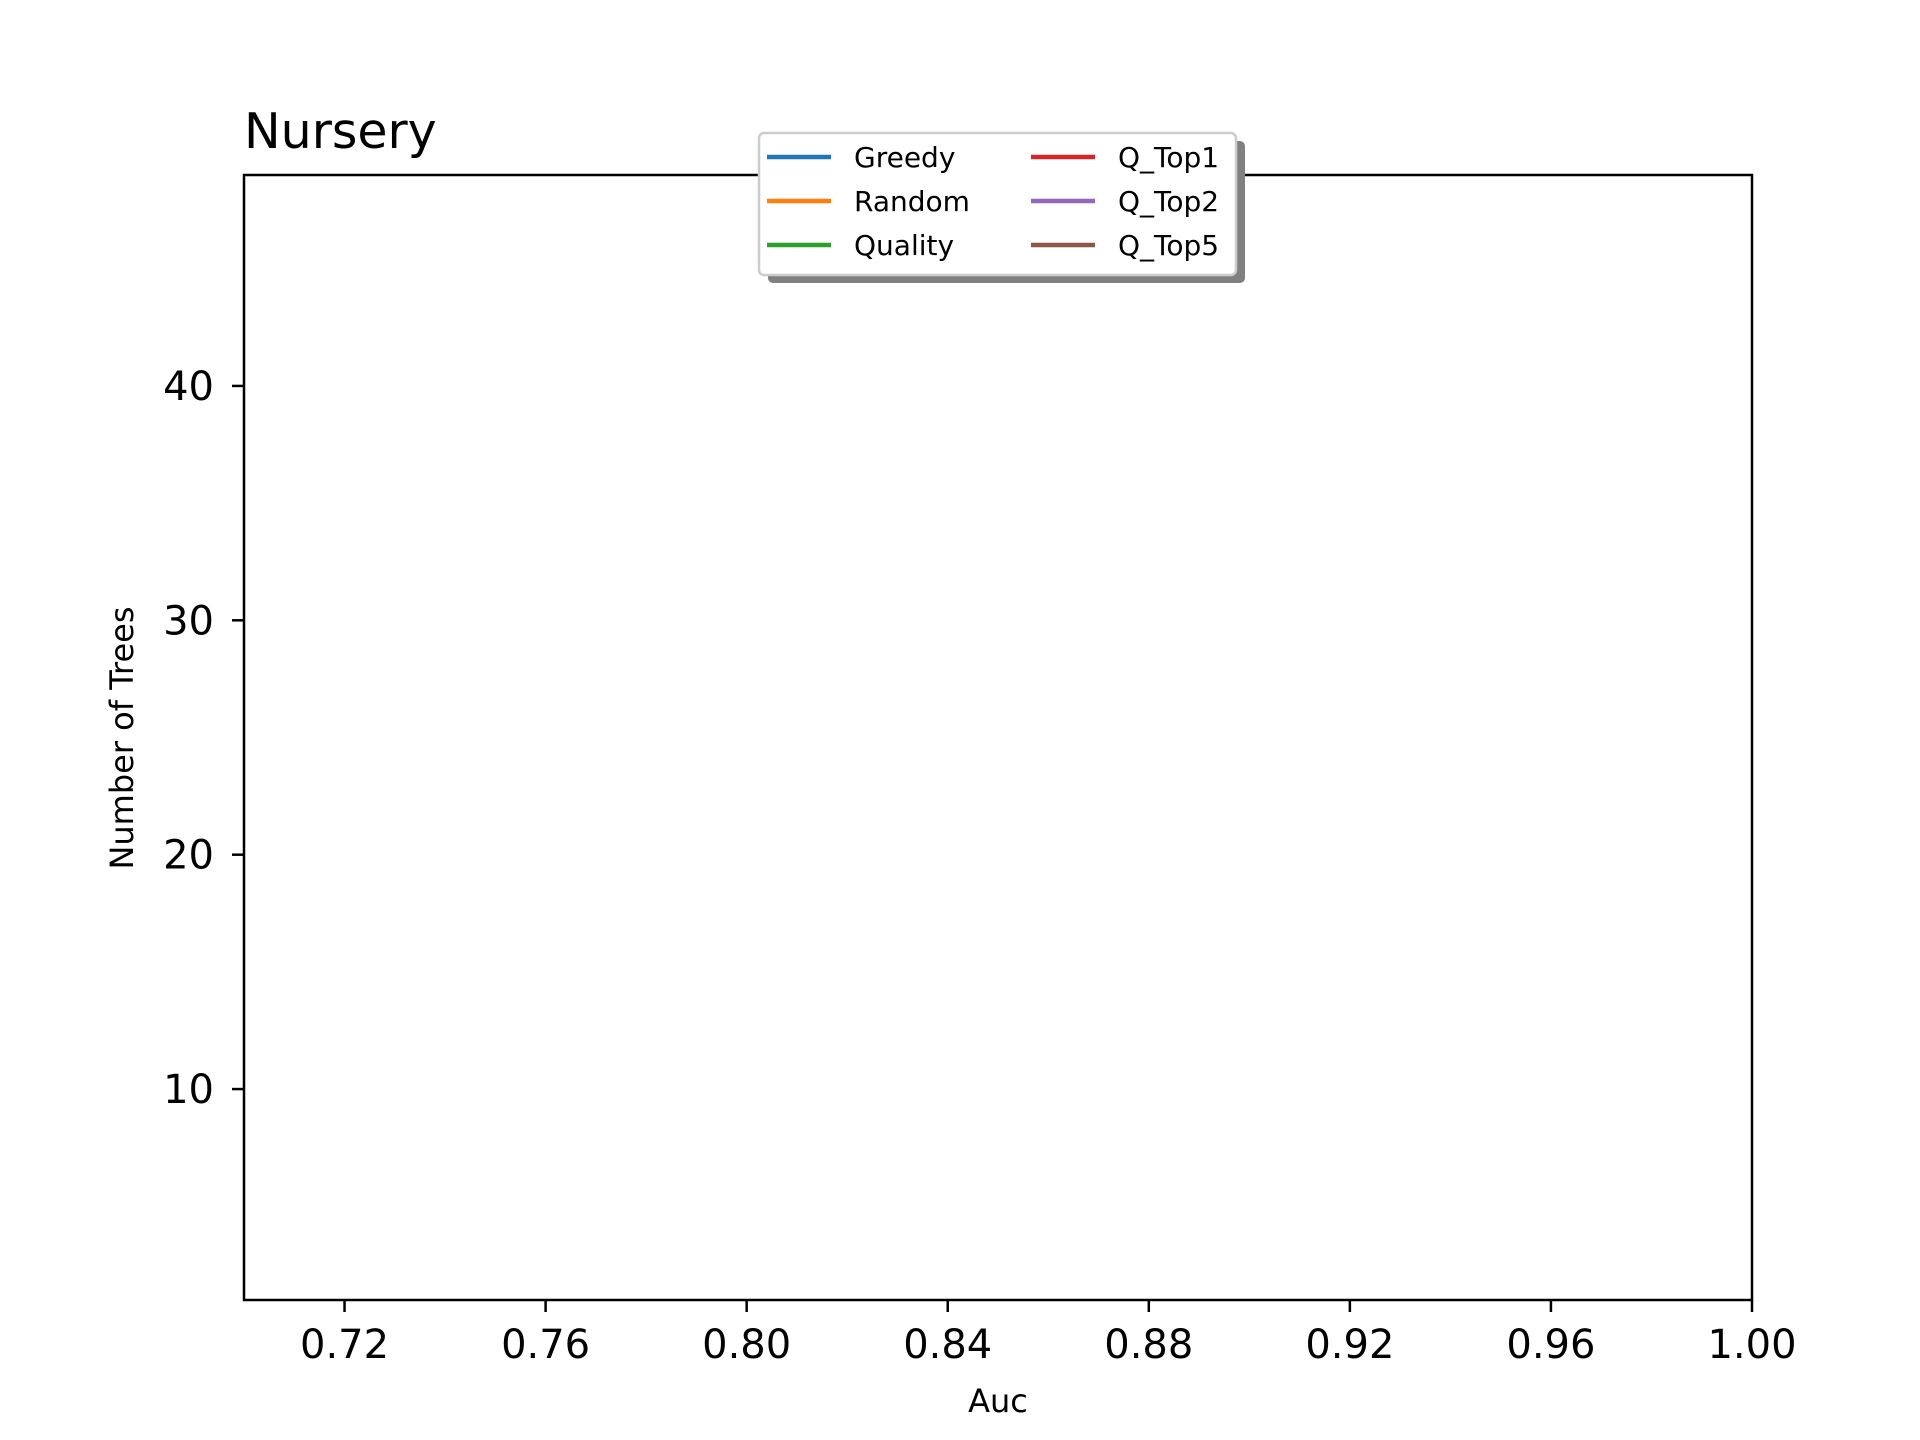  I want to click on y-tick-label: 20, so click(188, 856).